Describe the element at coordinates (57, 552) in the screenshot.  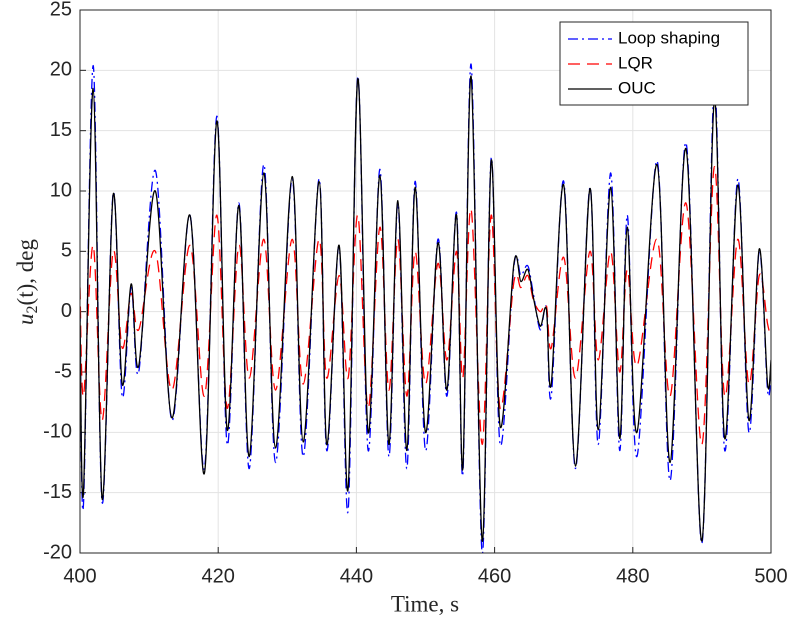
I see `y-tick-label: -20` at that location.